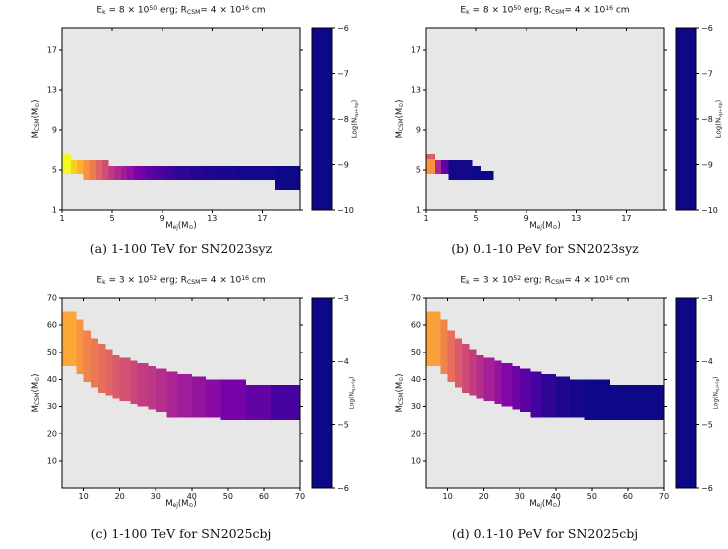 This screenshot has height=549, width=728. Describe the element at coordinates (104, 282) in the screenshot. I see `label-subscript: k` at that location.